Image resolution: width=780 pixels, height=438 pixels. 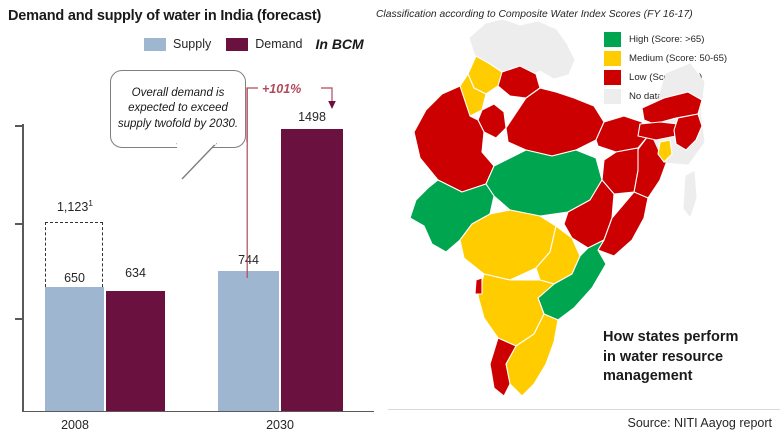 I want to click on callout-tail-icon, so click(x=196, y=161).